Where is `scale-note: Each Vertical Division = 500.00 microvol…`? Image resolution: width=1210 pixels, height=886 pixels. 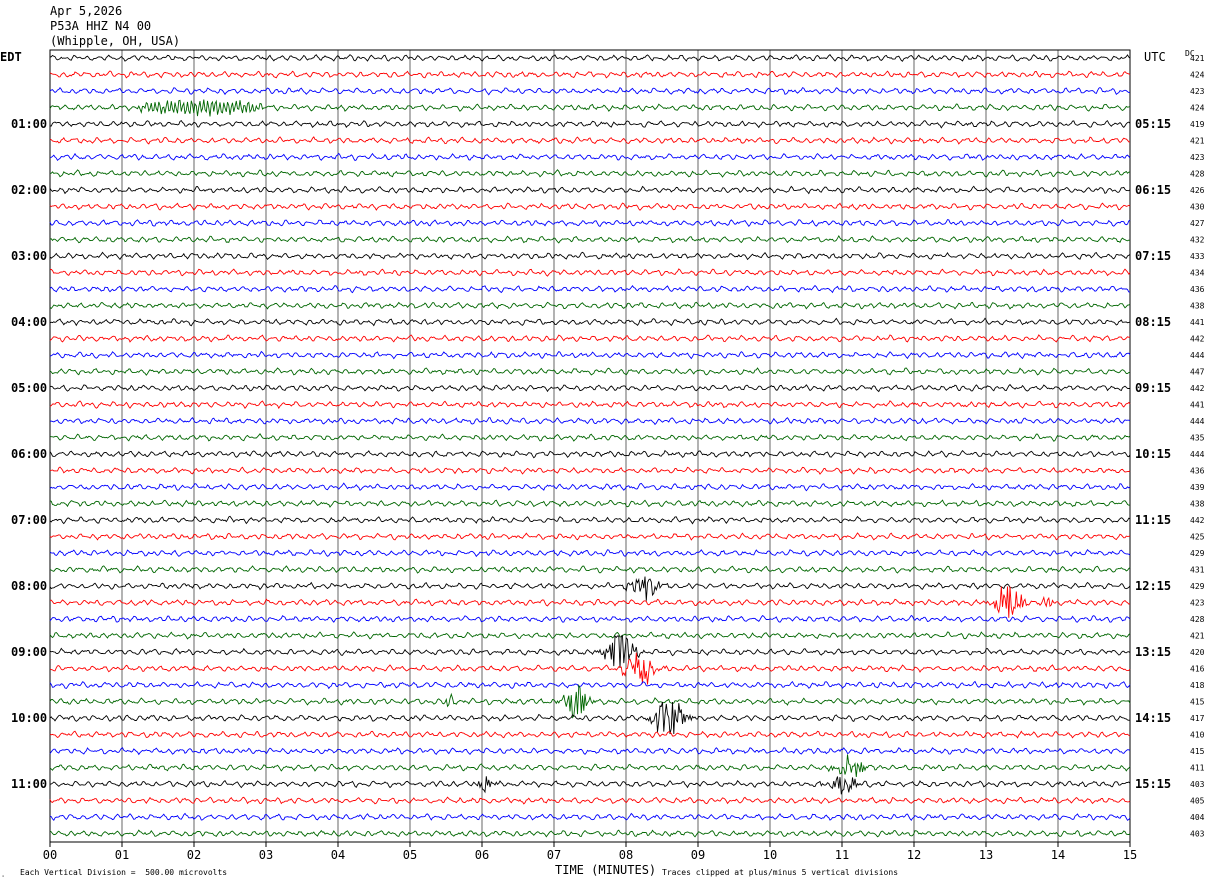 scale-note: Each Vertical Division = 500.00 microvol… is located at coordinates (124, 872).